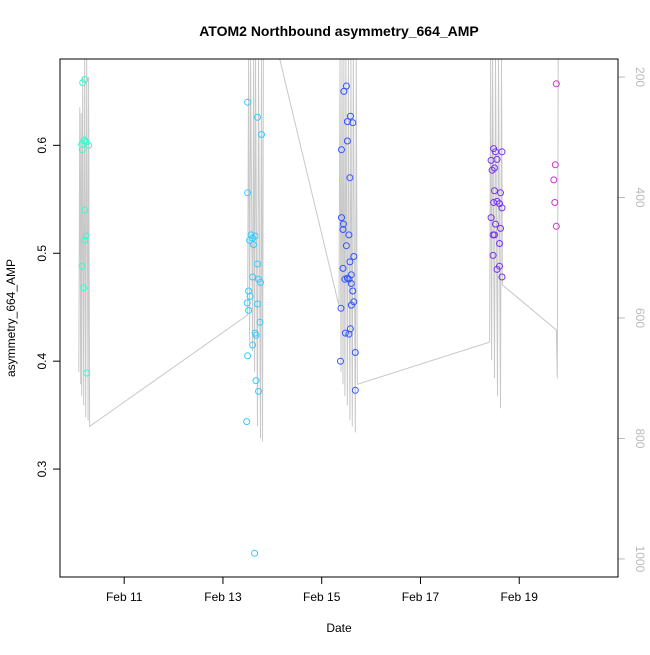  I want to click on y-tick-label: 0.6, so click(42, 145).